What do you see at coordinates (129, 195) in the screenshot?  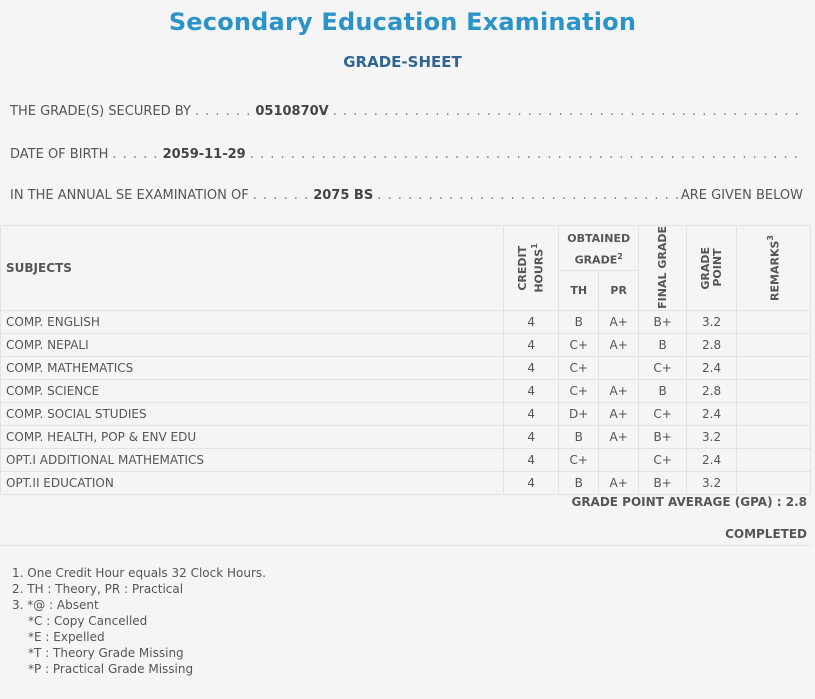 I see `exam-label: IN THE ANNUAL SE EXAMINATION OF` at bounding box center [129, 195].